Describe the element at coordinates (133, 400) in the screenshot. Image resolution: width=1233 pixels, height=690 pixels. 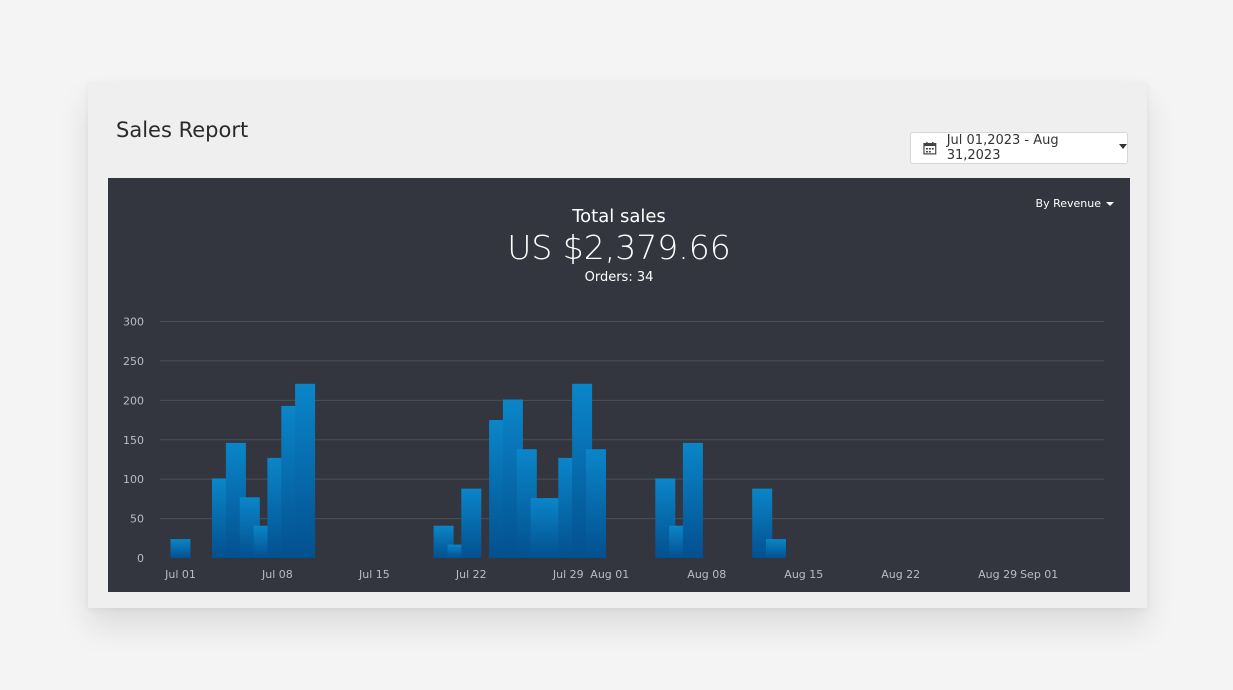
I see `y-tick-label: 200` at that location.